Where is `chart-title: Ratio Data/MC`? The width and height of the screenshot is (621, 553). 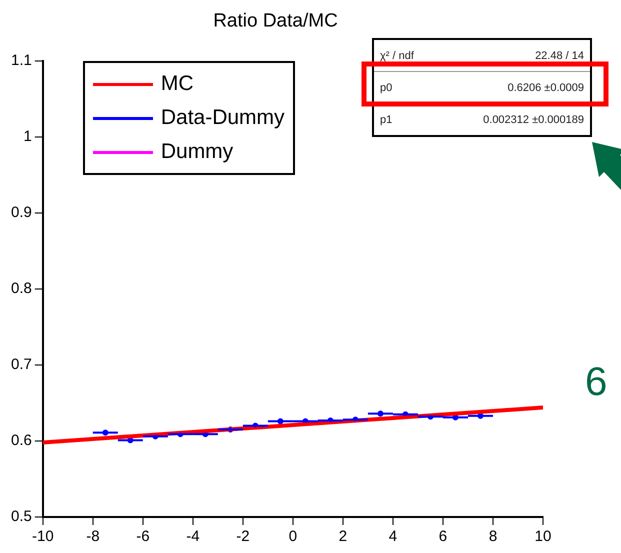 chart-title: Ratio Data/MC is located at coordinates (275, 21).